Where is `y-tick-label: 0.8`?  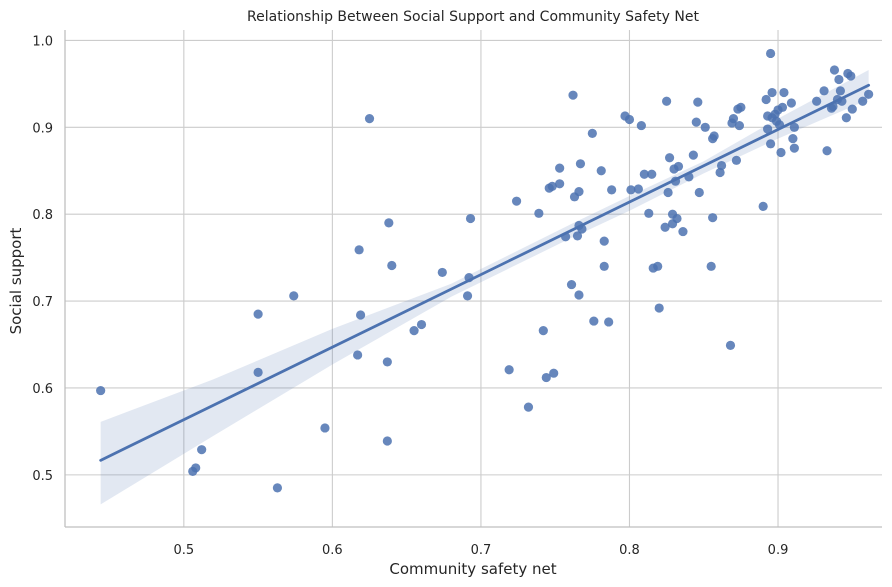
y-tick-label: 0.8 is located at coordinates (42, 215).